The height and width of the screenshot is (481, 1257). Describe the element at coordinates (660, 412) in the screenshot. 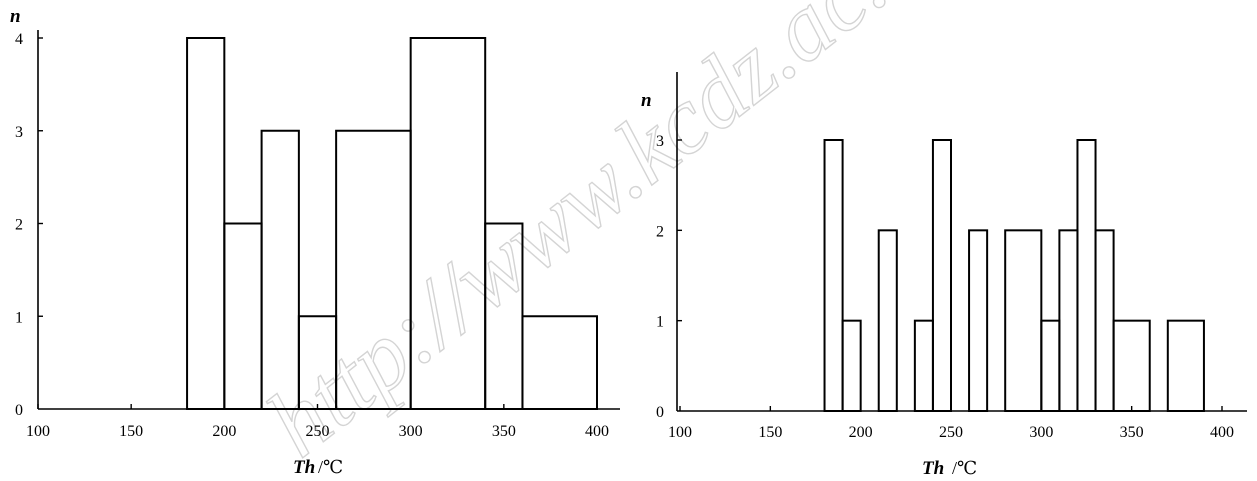

I see `right-y-tick-label: 0` at that location.